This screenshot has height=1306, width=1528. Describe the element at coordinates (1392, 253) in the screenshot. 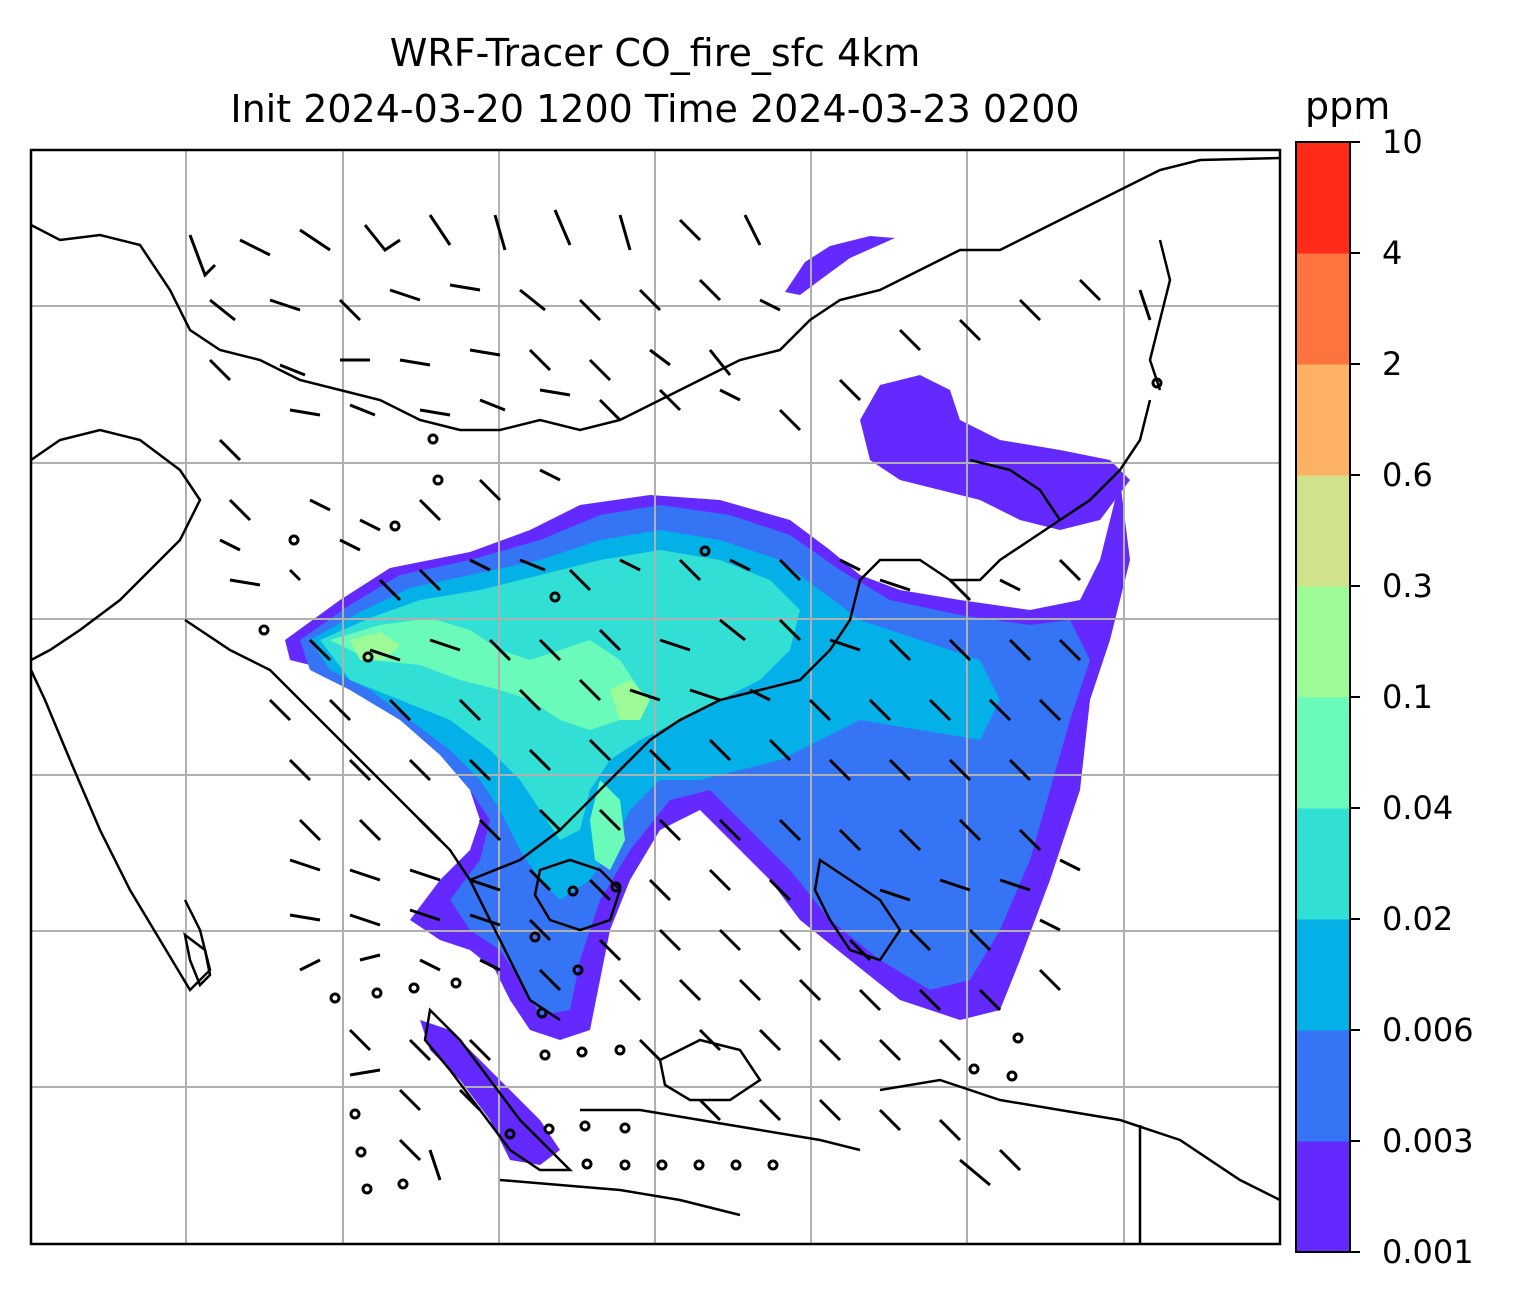

I see `colorbar-tick-label: 4` at that location.